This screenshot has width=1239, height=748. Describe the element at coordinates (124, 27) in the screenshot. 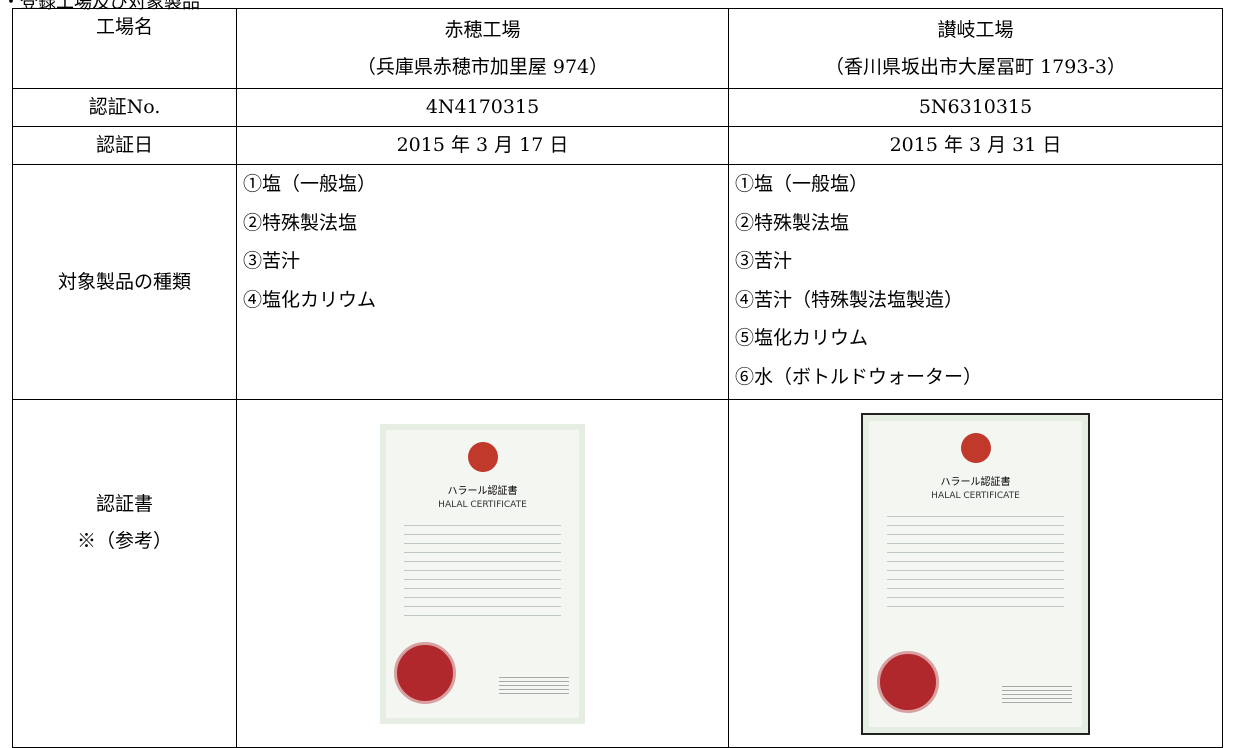

I see `label: 工場名` at that location.